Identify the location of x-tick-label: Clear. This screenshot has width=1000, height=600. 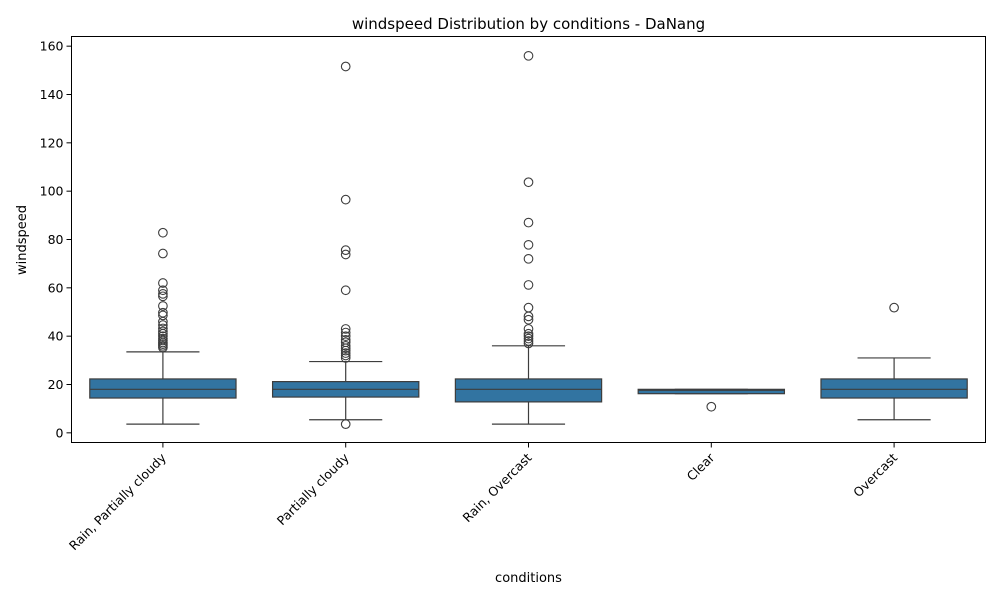
(701, 466).